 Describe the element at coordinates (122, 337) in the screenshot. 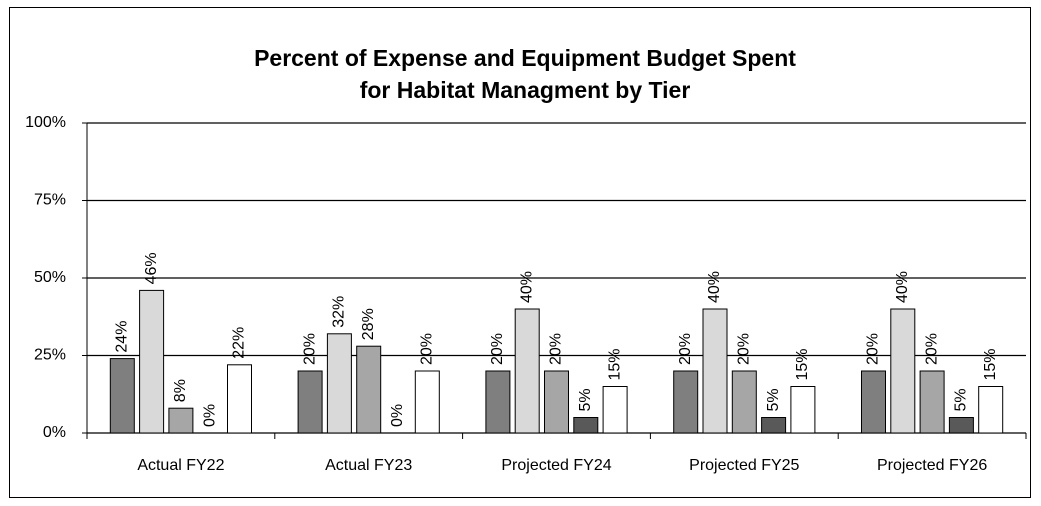

I see `data-label: 24%` at that location.